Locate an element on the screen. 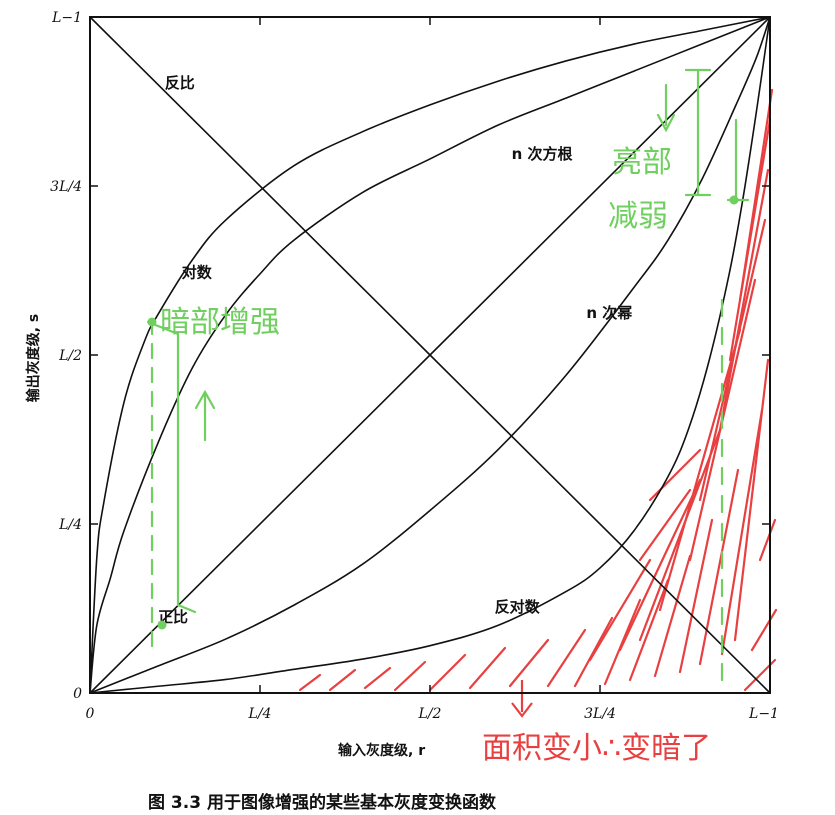 The width and height of the screenshot is (835, 815). curve-label-2: 对数 is located at coordinates (197, 272).